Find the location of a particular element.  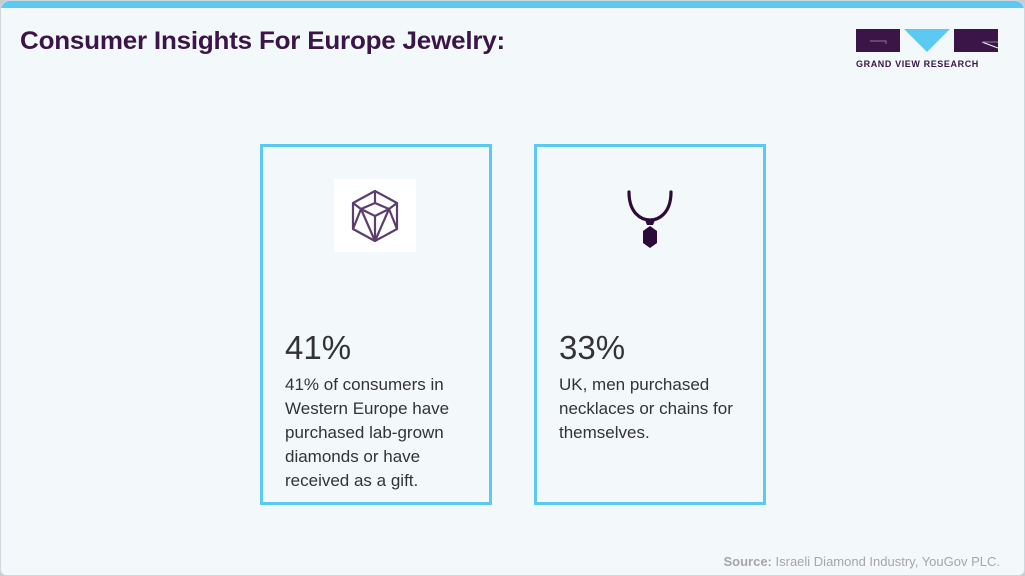

grand-view-research-logo: GRAND VIEW RESEARCH is located at coordinates (927, 50).